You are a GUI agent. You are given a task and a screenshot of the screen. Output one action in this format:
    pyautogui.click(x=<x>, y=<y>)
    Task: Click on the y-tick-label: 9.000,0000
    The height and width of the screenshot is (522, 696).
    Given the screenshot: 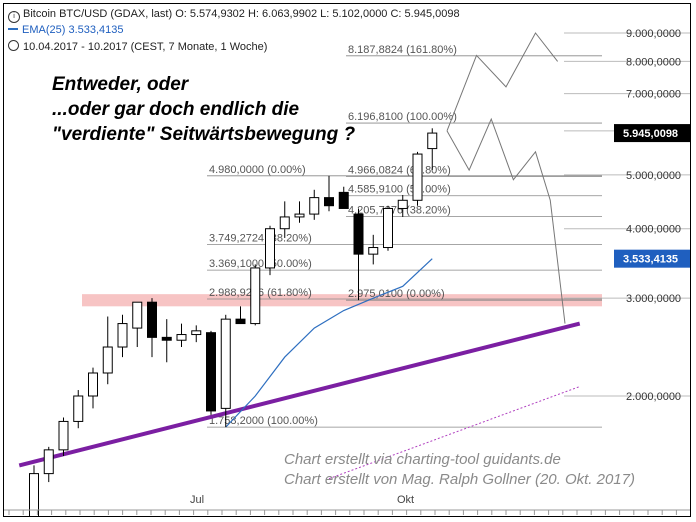 What is the action you would take?
    pyautogui.click(x=653, y=34)
    